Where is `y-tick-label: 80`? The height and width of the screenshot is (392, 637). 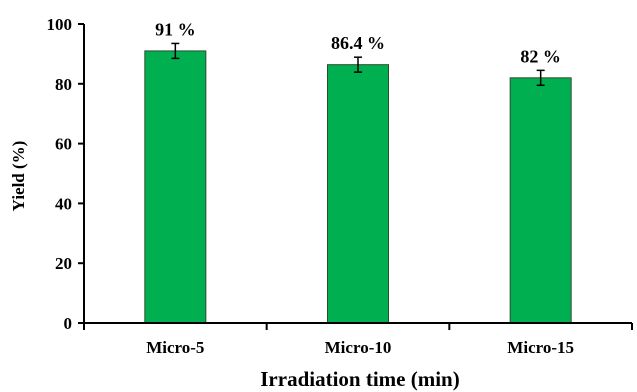
y-tick-label: 80 is located at coordinates (63, 84).